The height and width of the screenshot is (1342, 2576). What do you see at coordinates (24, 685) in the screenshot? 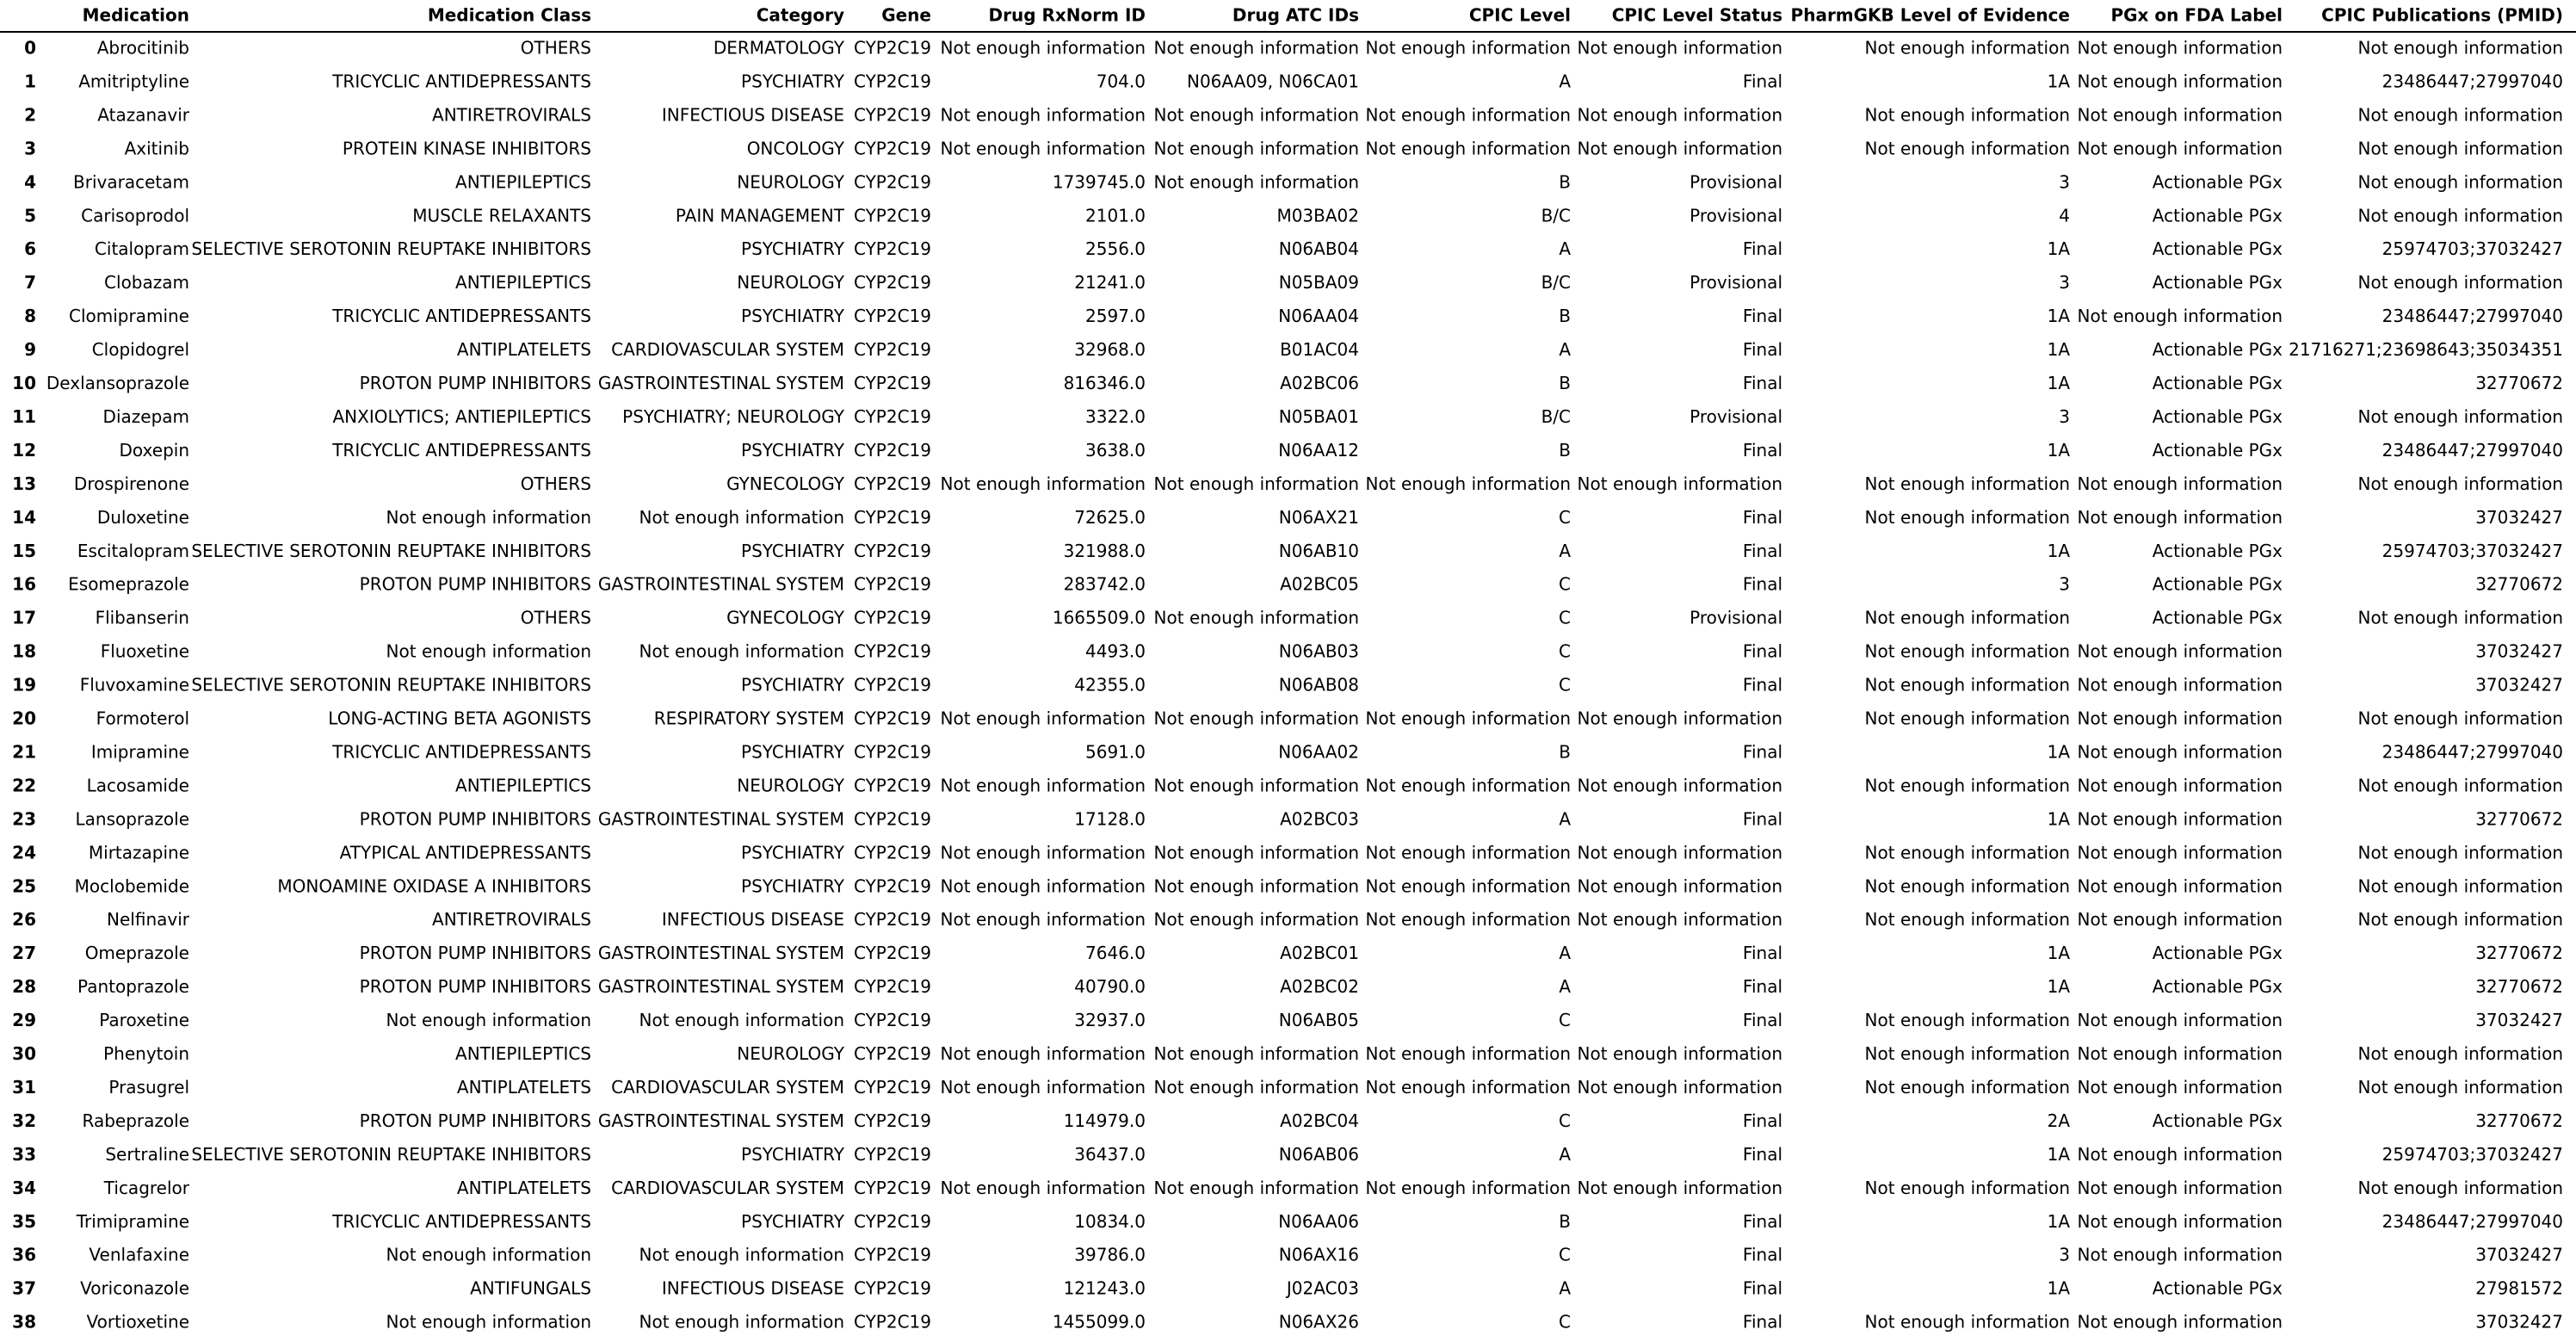
I see `row-index: 19` at bounding box center [24, 685].